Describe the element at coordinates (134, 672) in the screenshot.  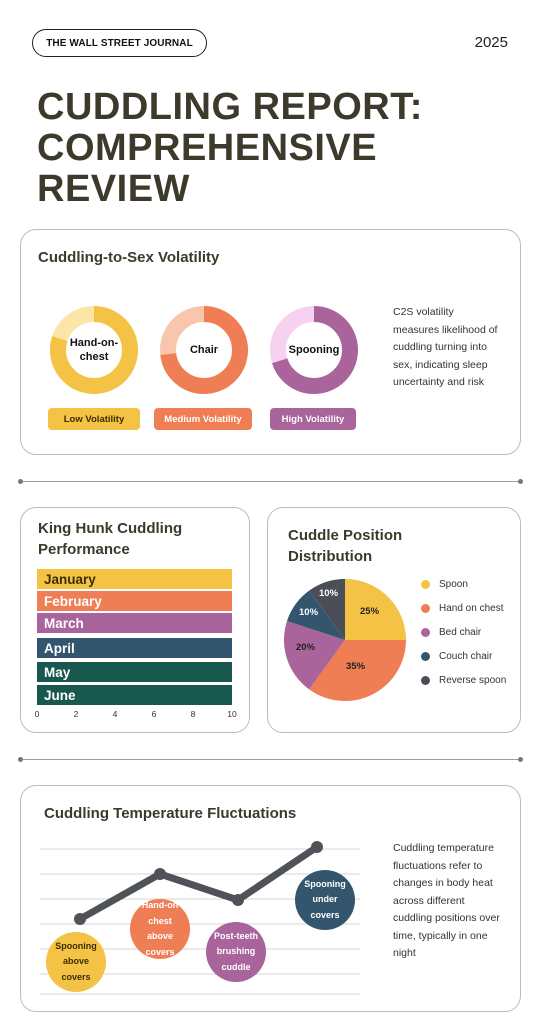
I see `bar-may: May` at that location.